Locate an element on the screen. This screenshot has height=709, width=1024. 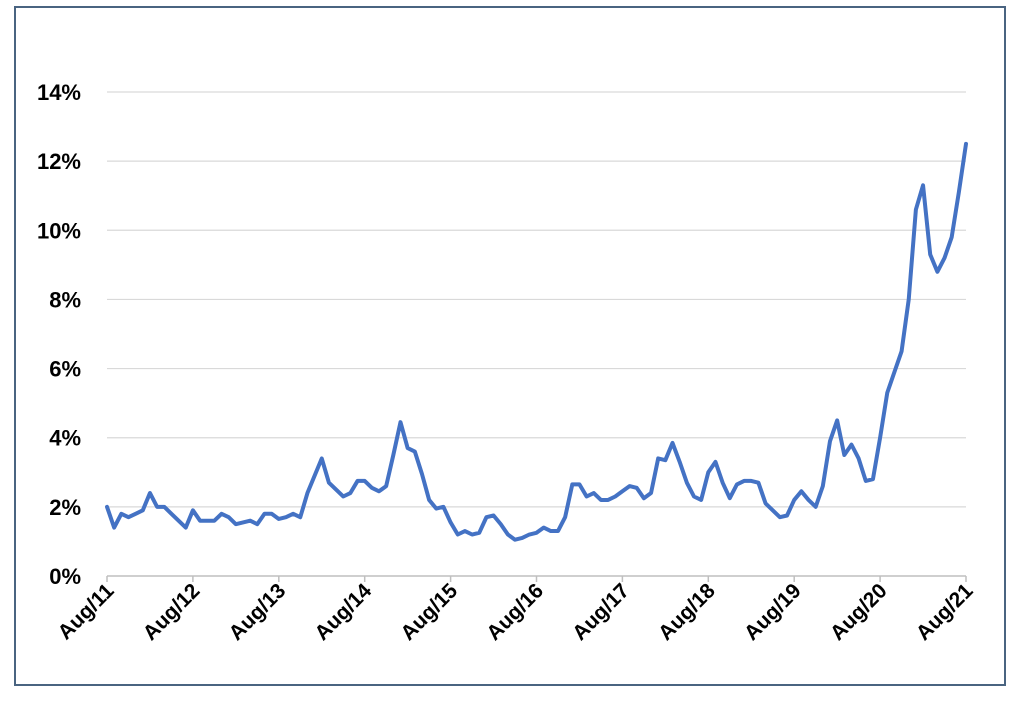
x-tick-label: Aug/16 is located at coordinates (515, 612).